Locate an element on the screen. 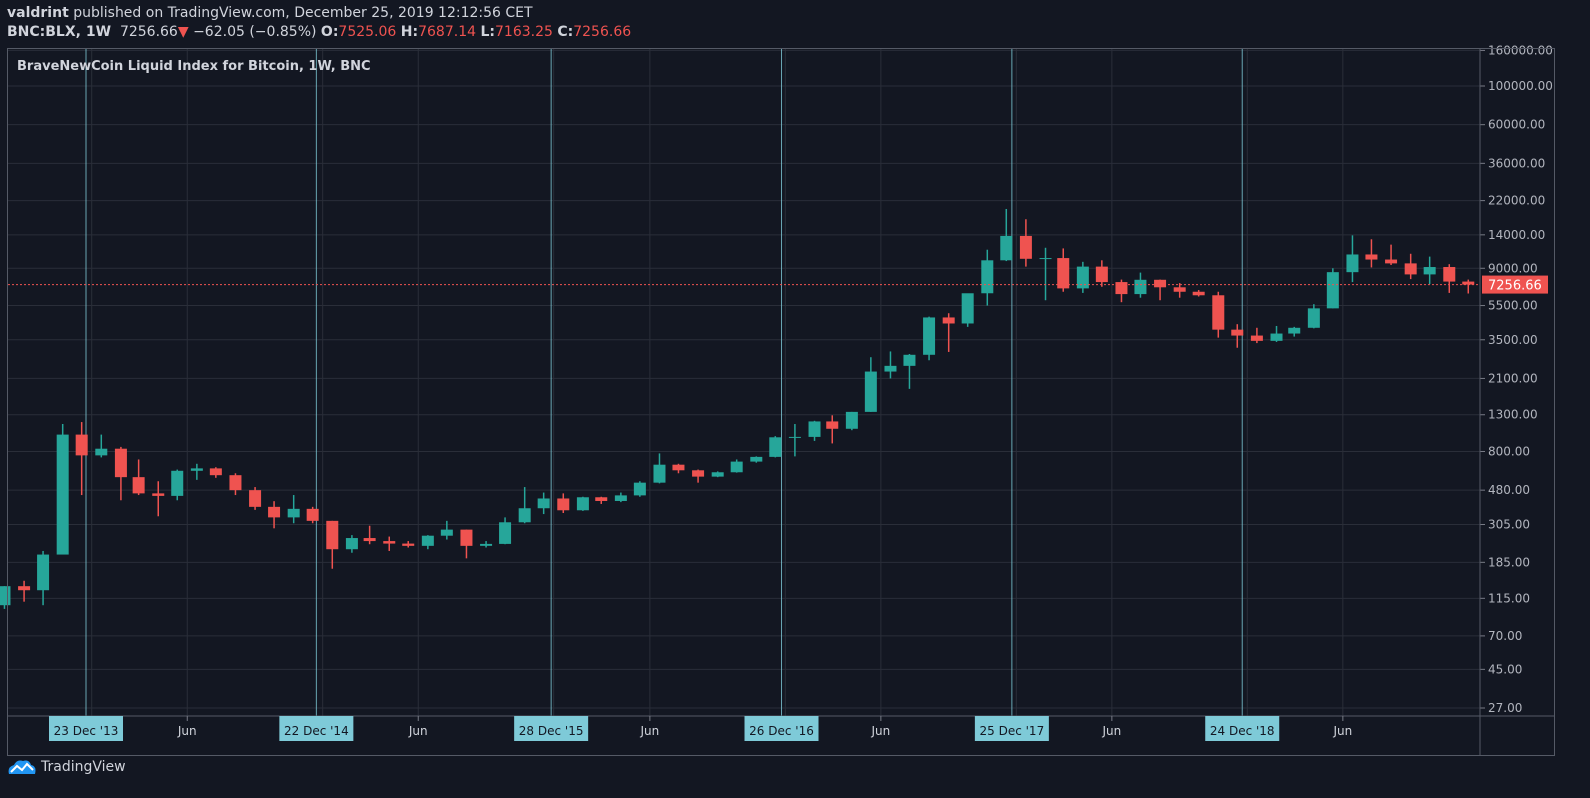 The width and height of the screenshot is (1590, 798). price-axis-label: 60000.00 is located at coordinates (1516, 125).